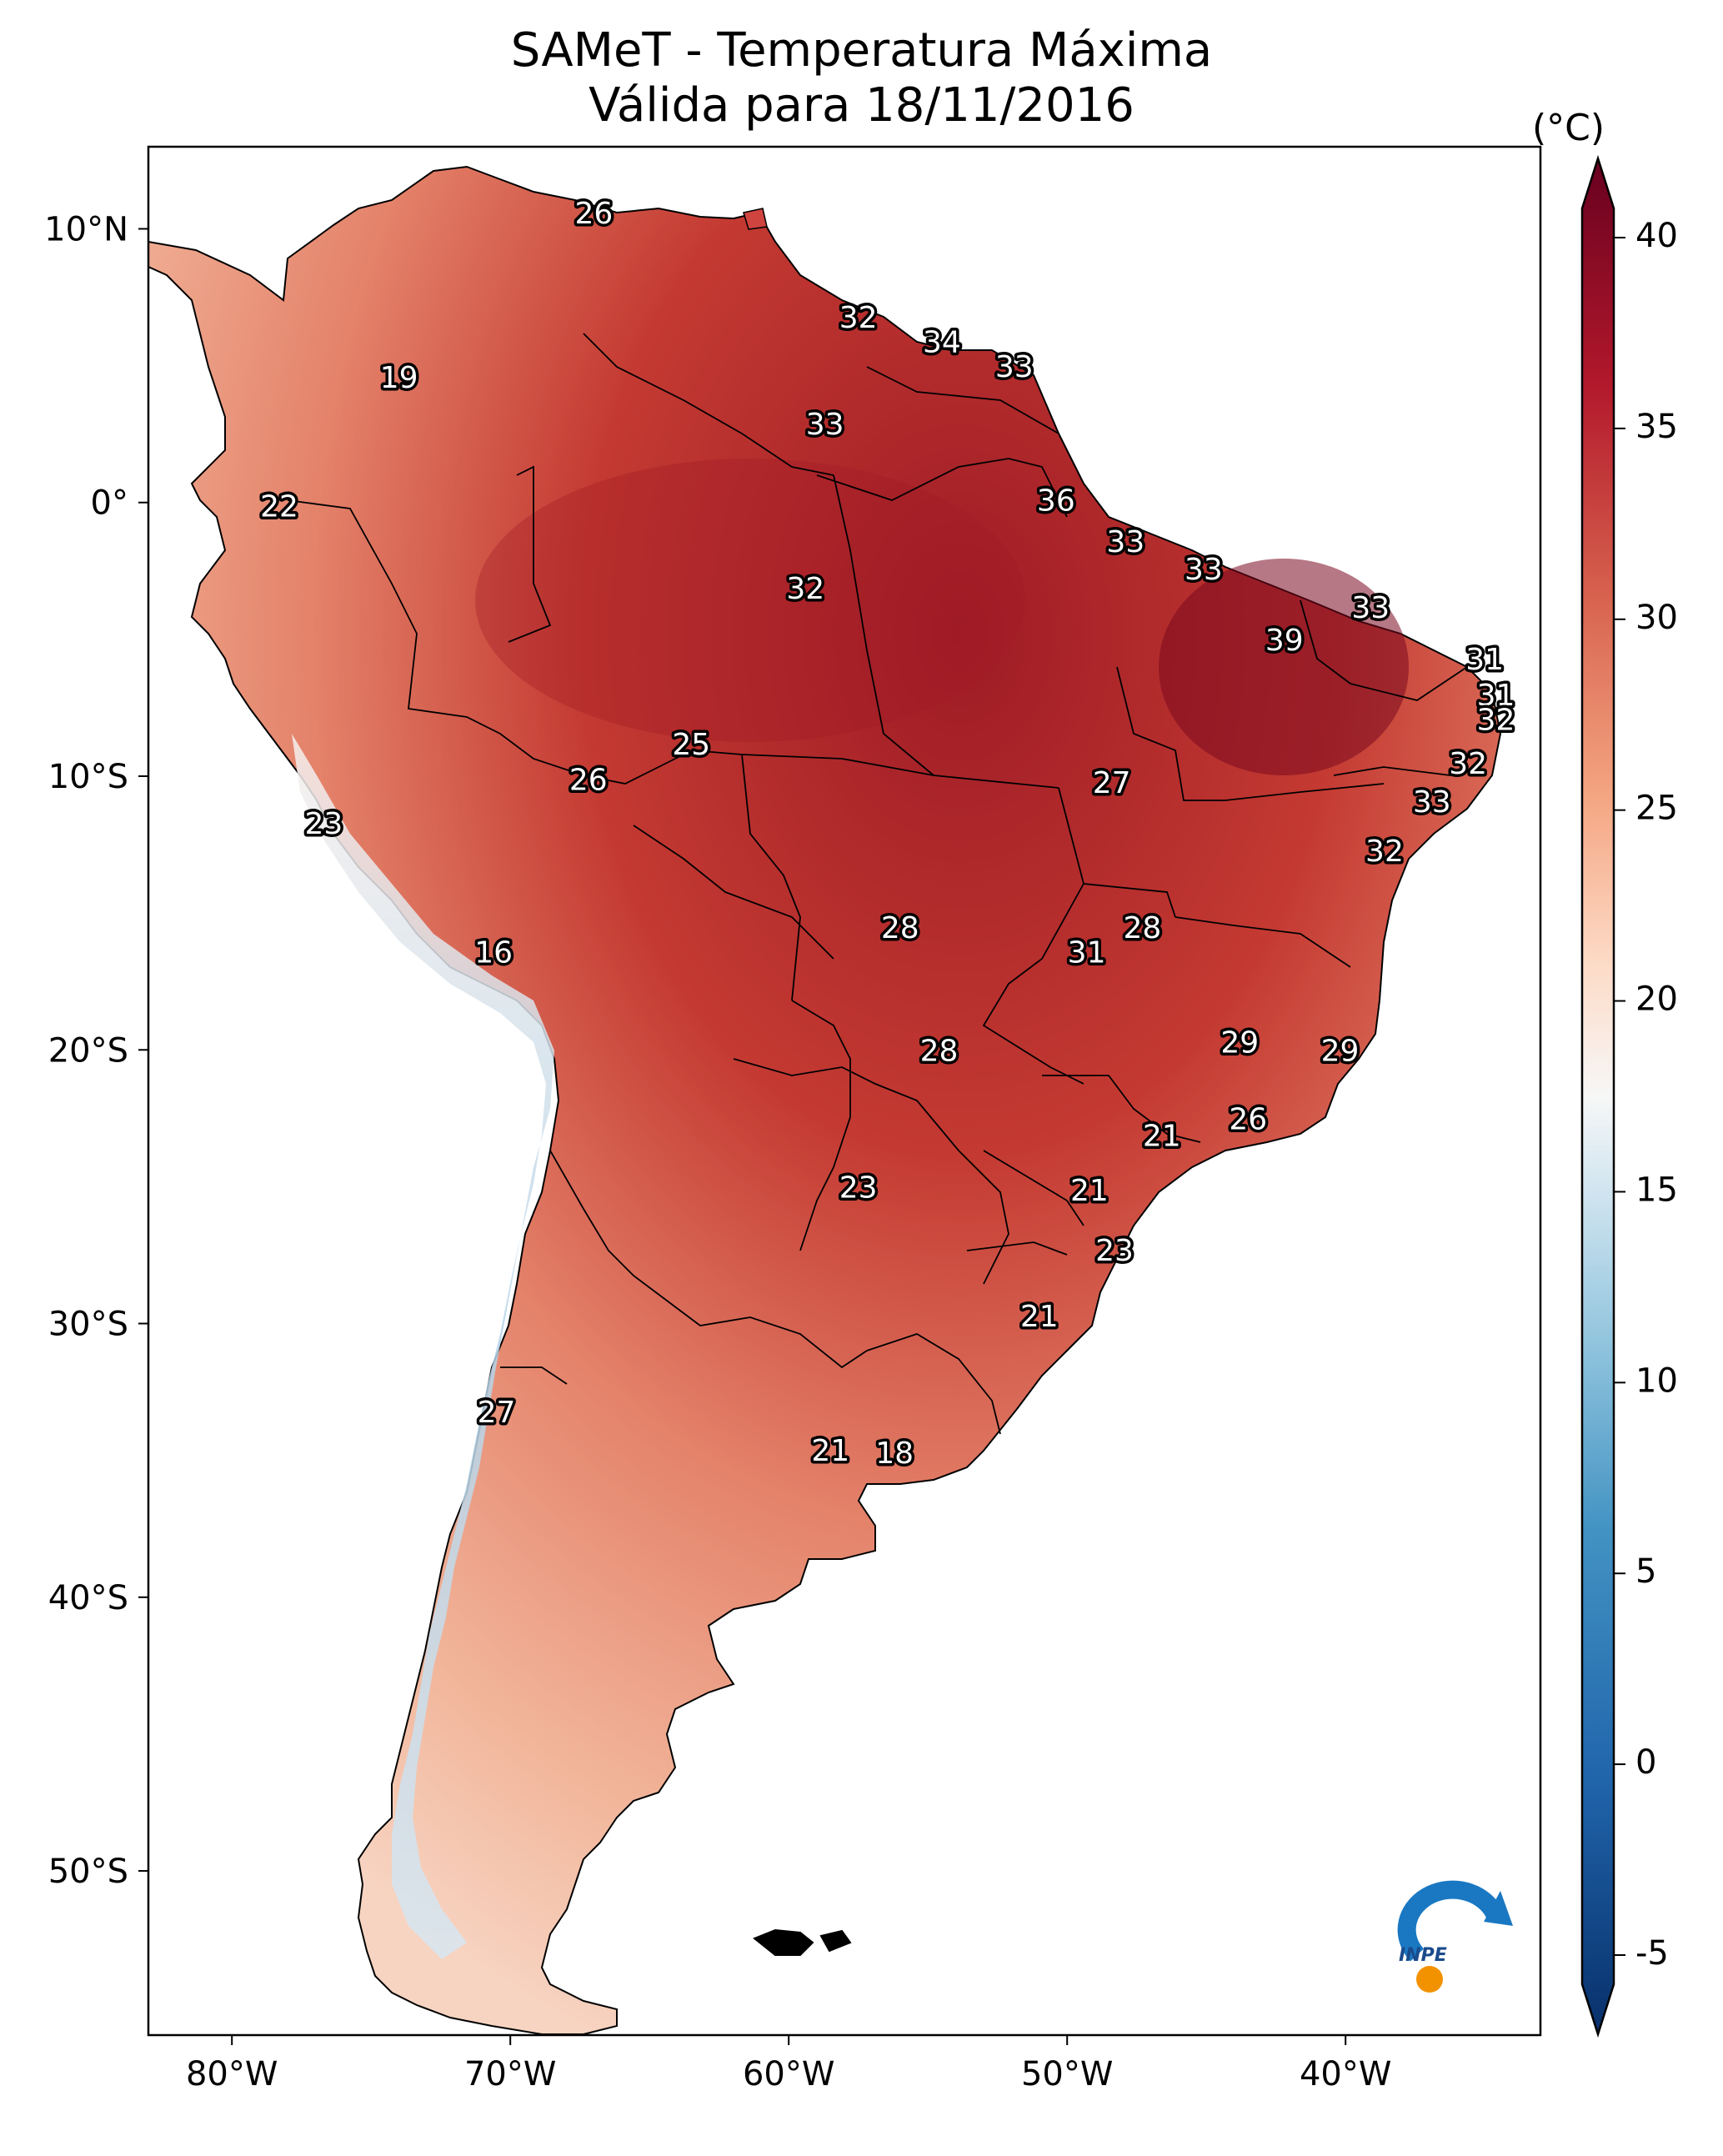 This screenshot has height=2156, width=1723. Describe the element at coordinates (423, 1346) in the screenshot. I see `andes-cool-band` at that location.